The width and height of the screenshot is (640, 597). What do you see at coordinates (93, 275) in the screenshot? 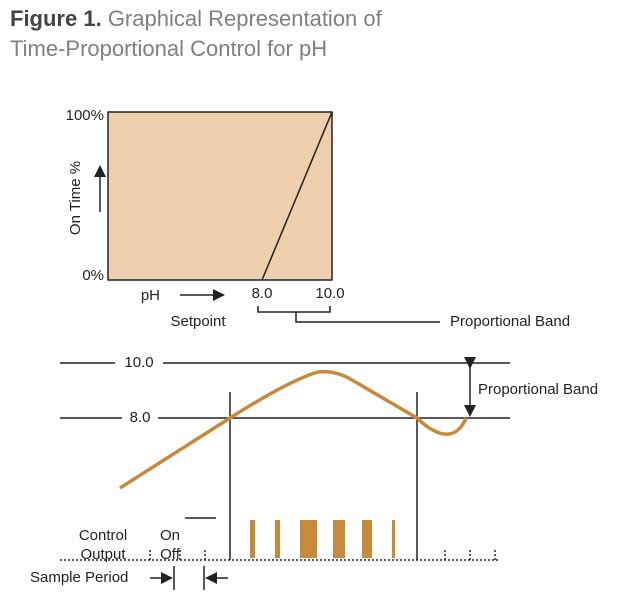
I see `y-bottom: 0%` at bounding box center [93, 275].